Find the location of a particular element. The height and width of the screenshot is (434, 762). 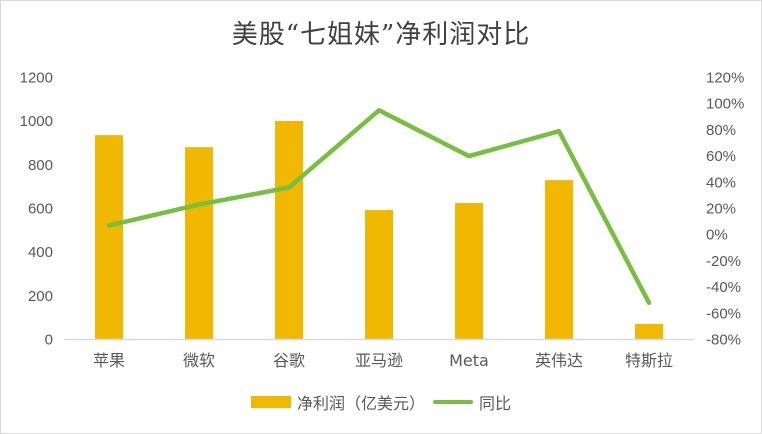

bar-swatch-icon is located at coordinates (270, 402).